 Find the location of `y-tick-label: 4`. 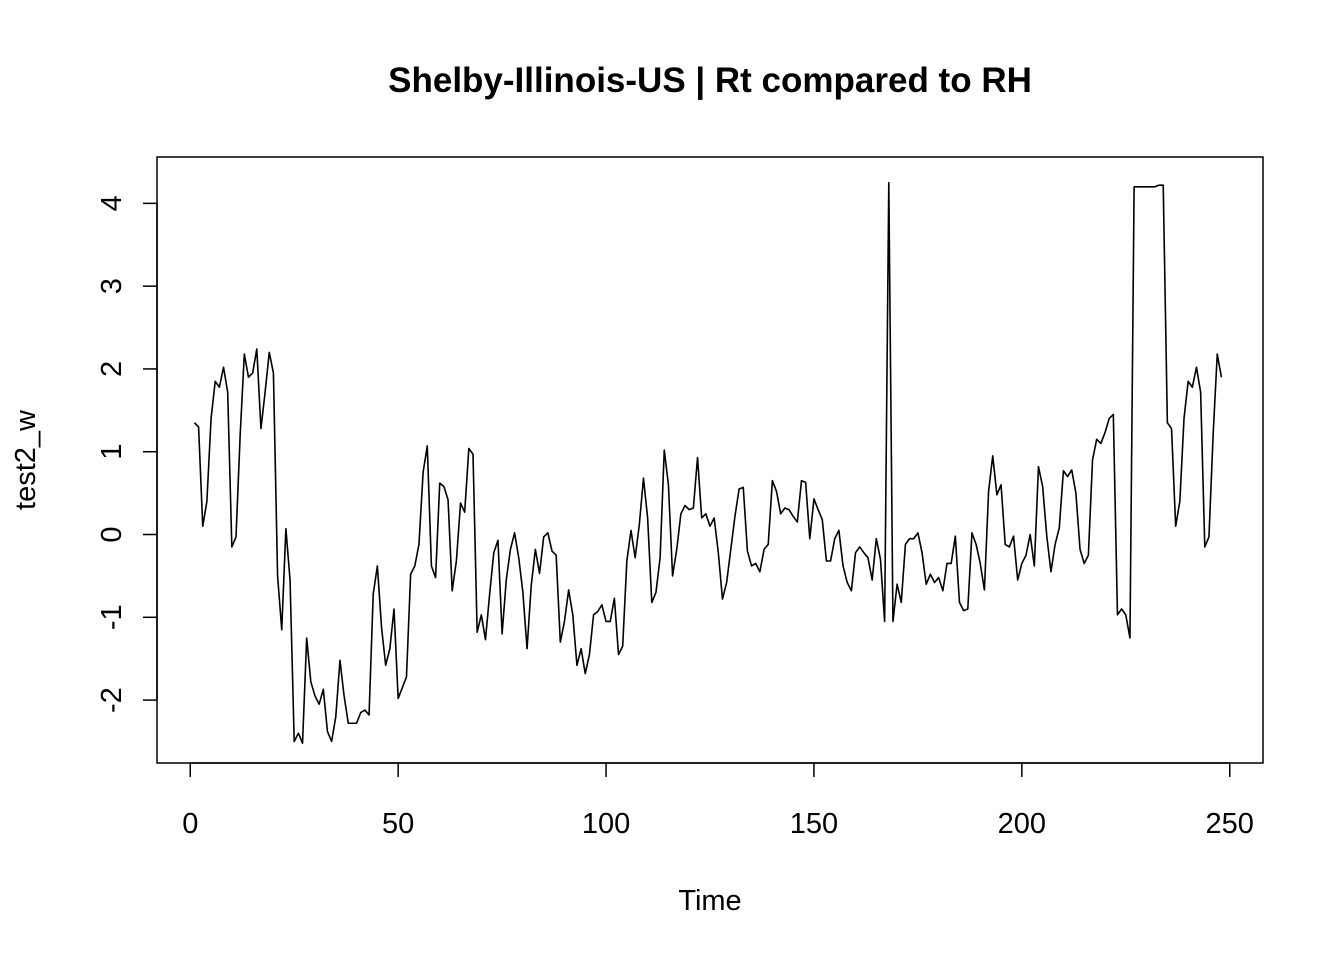

y-tick-label: 4 is located at coordinates (112, 203).